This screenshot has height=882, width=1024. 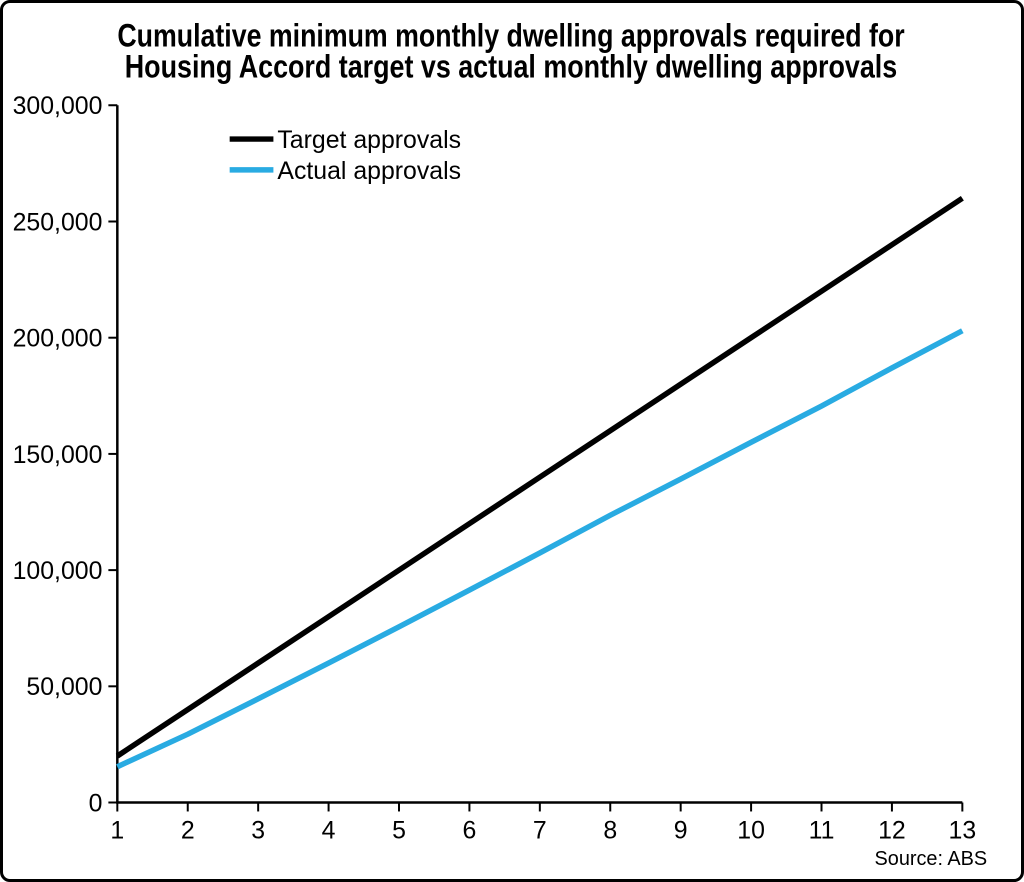 I want to click on legend: Target approvals Actual approvals, so click(x=345, y=156).